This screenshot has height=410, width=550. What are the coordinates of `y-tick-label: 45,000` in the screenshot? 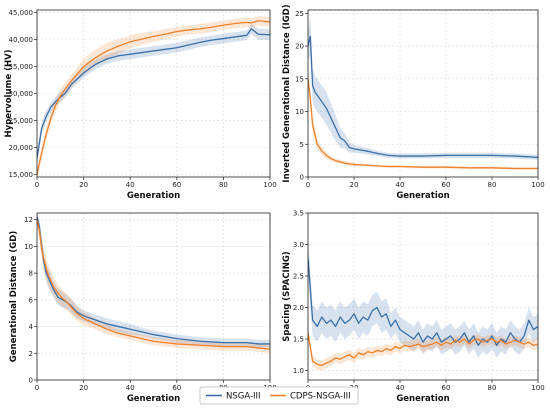 It's located at (21, 13).